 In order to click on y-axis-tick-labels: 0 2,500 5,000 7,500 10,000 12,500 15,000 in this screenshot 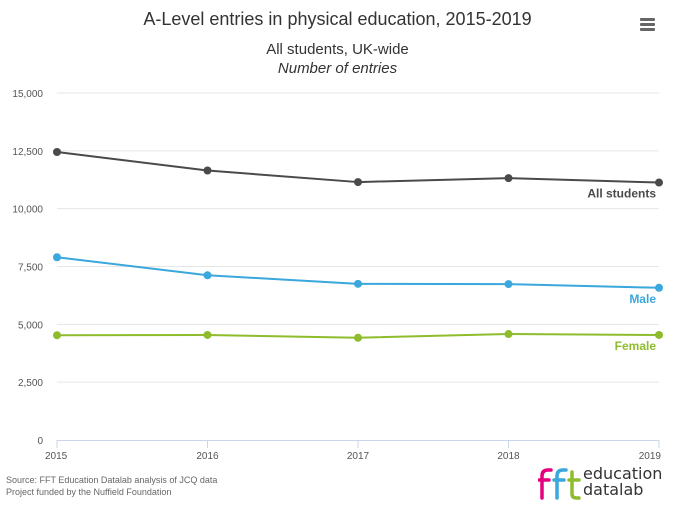, I will do `click(27, 268)`.